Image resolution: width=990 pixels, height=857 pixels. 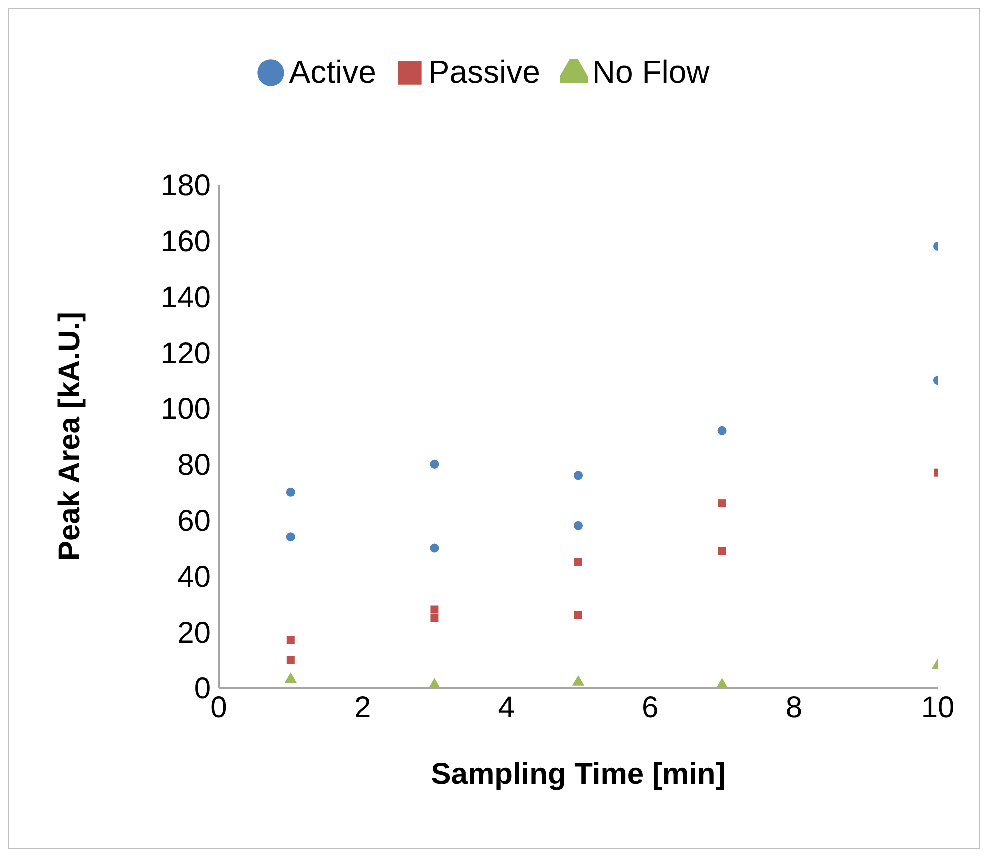 What do you see at coordinates (185, 186) in the screenshot?
I see `y-tick-label: 180` at bounding box center [185, 186].